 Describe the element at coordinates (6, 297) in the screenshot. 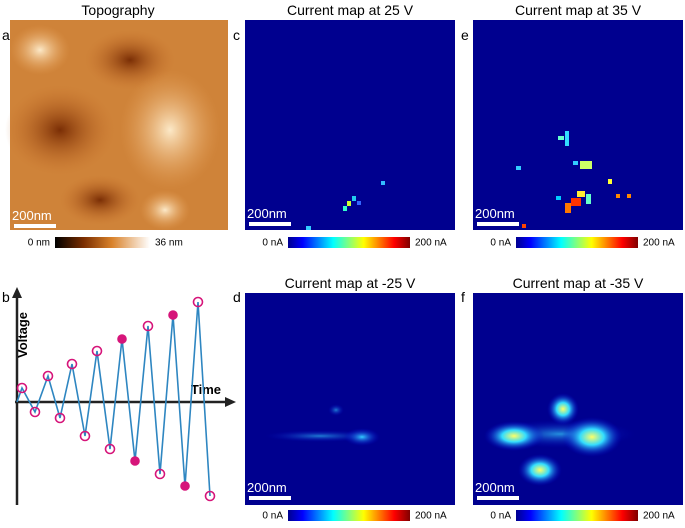

I see `panel-letter: b` at that location.